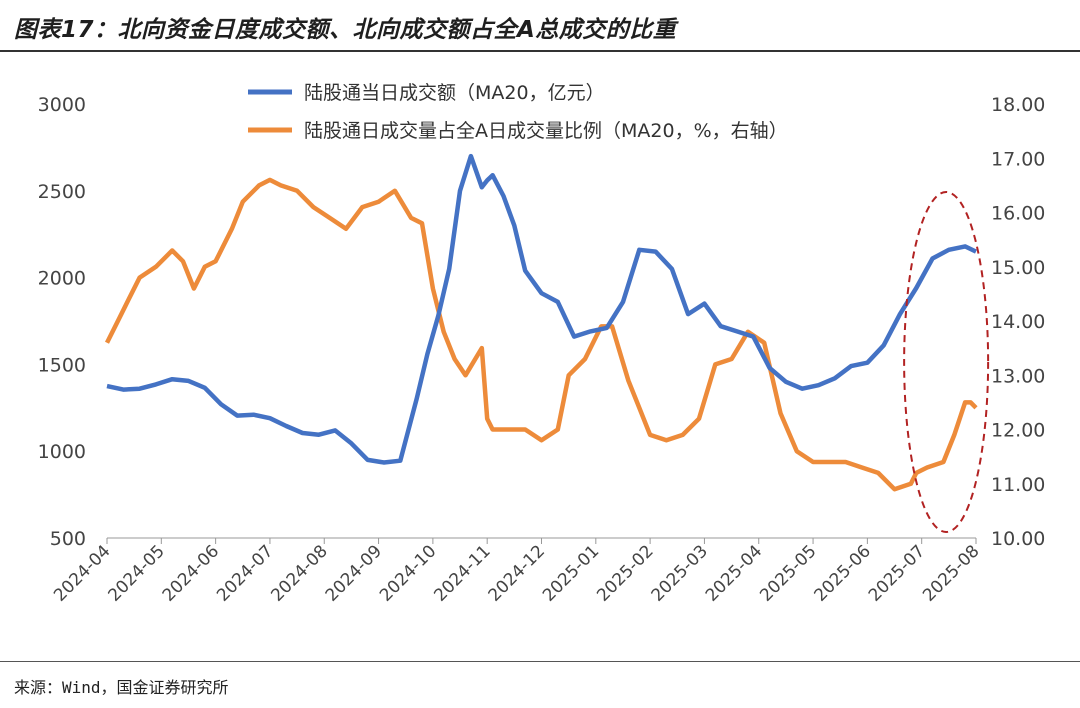 This screenshot has height=708, width=1080. I want to click on x-tick-label: 2024-04, so click(82, 573).